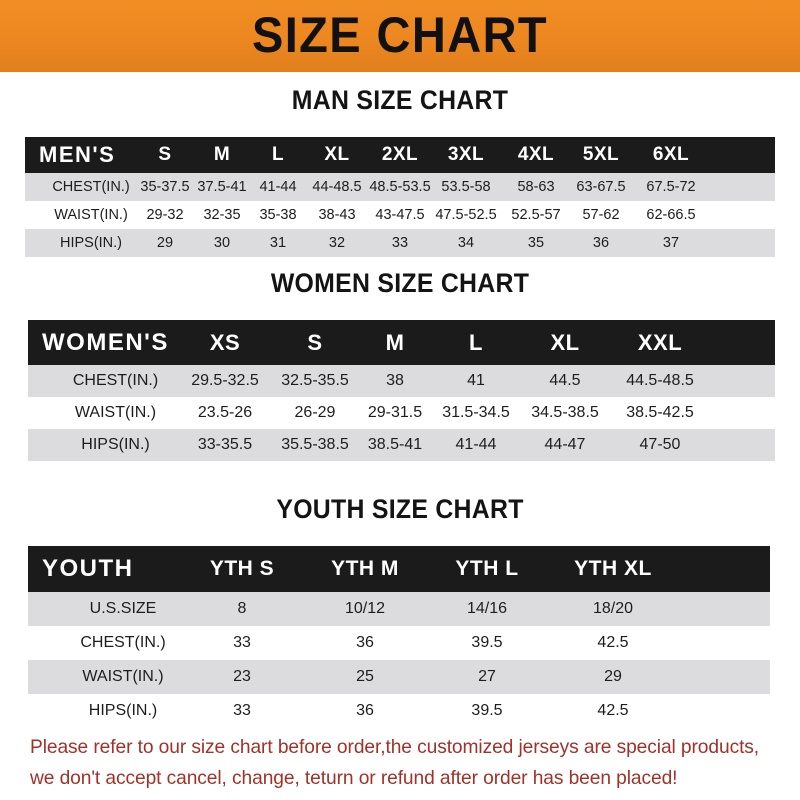  Describe the element at coordinates (601, 243) in the screenshot. I see `men-cell: 36` at that location.